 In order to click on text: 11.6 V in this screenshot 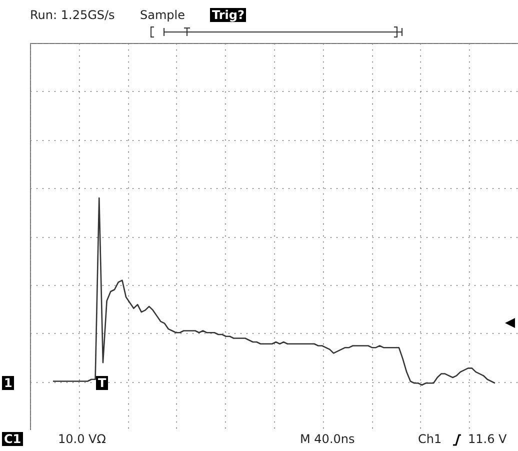, I will do `click(487, 439)`.